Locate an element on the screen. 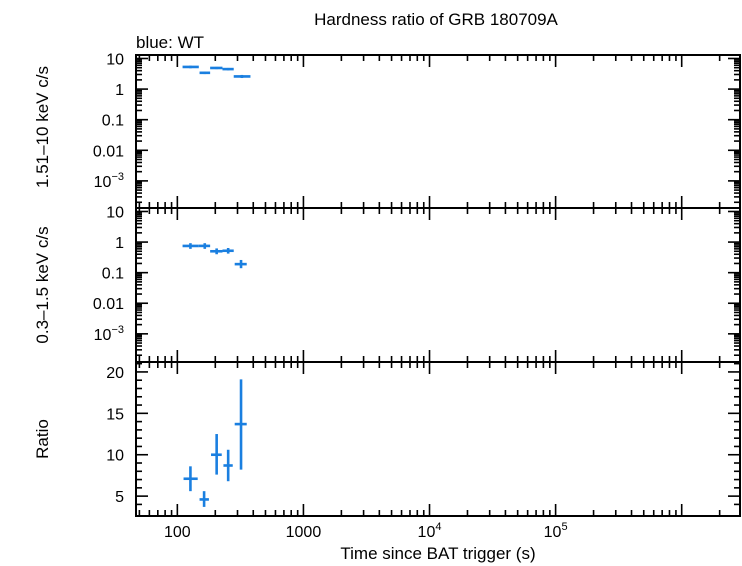 The width and height of the screenshot is (742, 566). x-tick-label: 10⁵ is located at coordinates (556, 531).